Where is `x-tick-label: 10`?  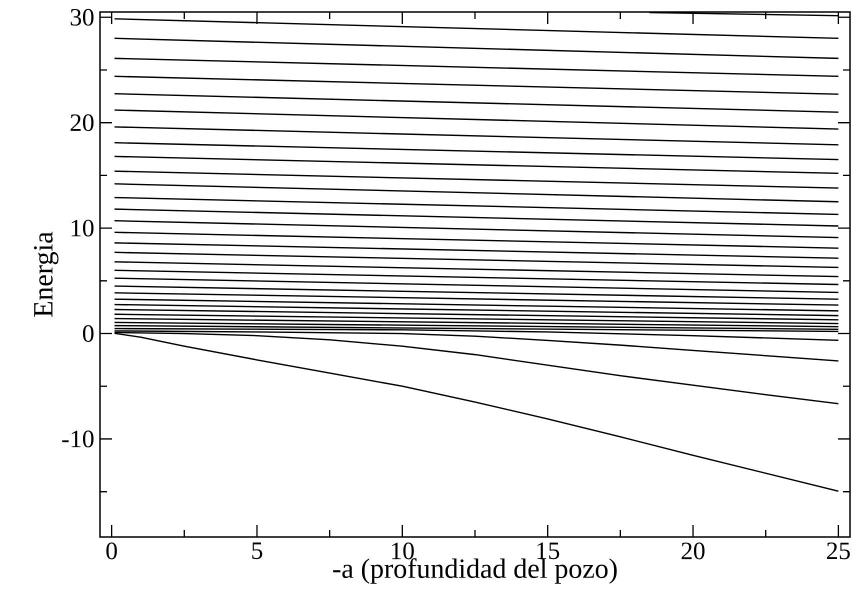 x-tick-label: 10 is located at coordinates (403, 551).